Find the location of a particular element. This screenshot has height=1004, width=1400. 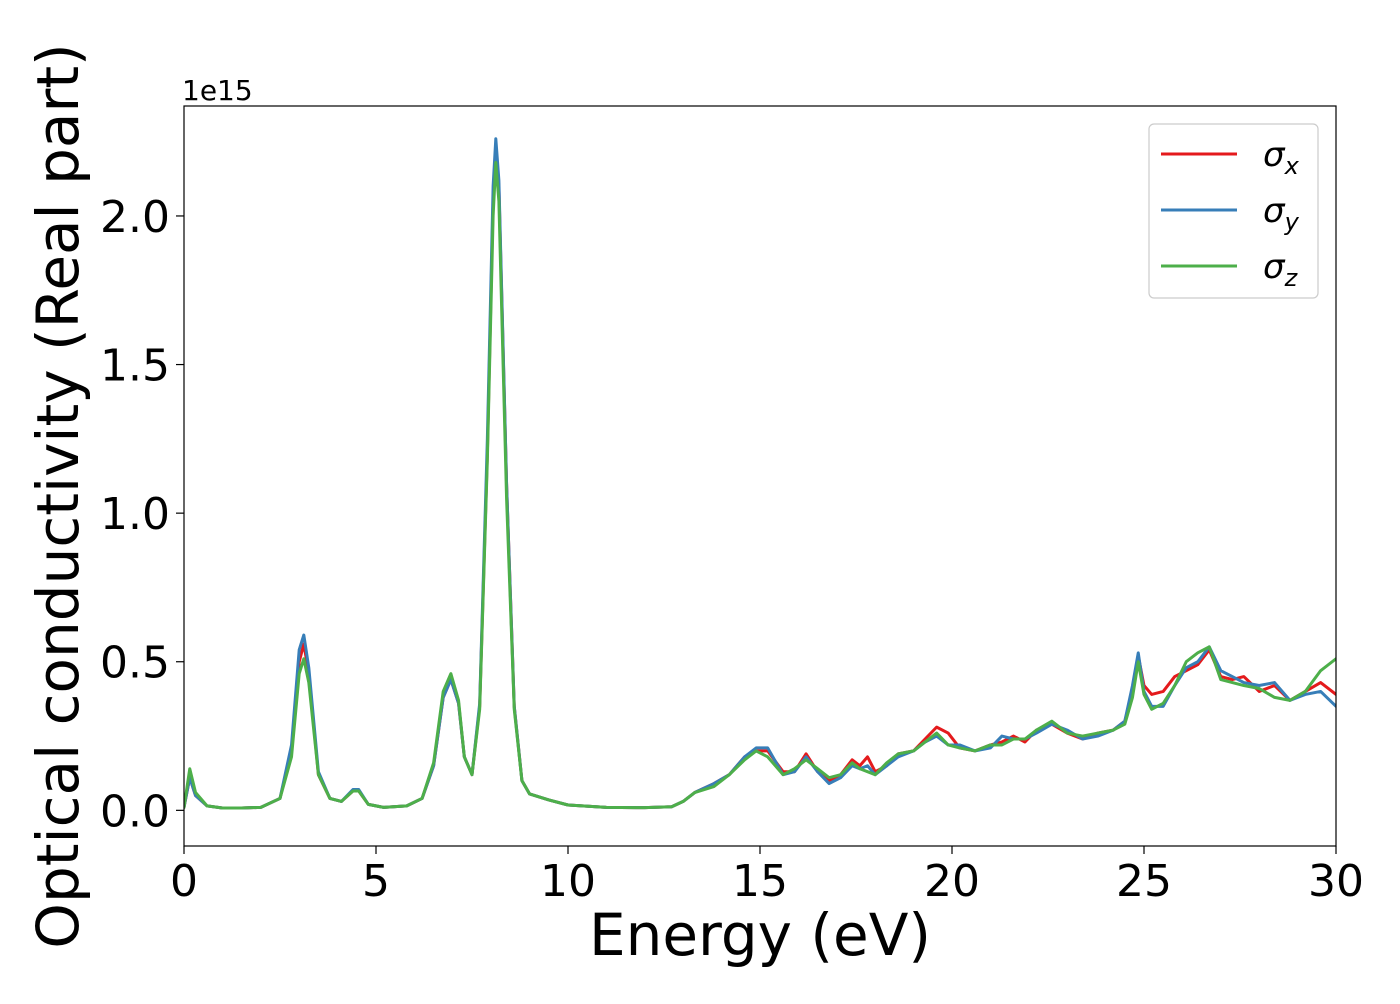

y-tick-label: 0.0 is located at coordinates (135, 811).